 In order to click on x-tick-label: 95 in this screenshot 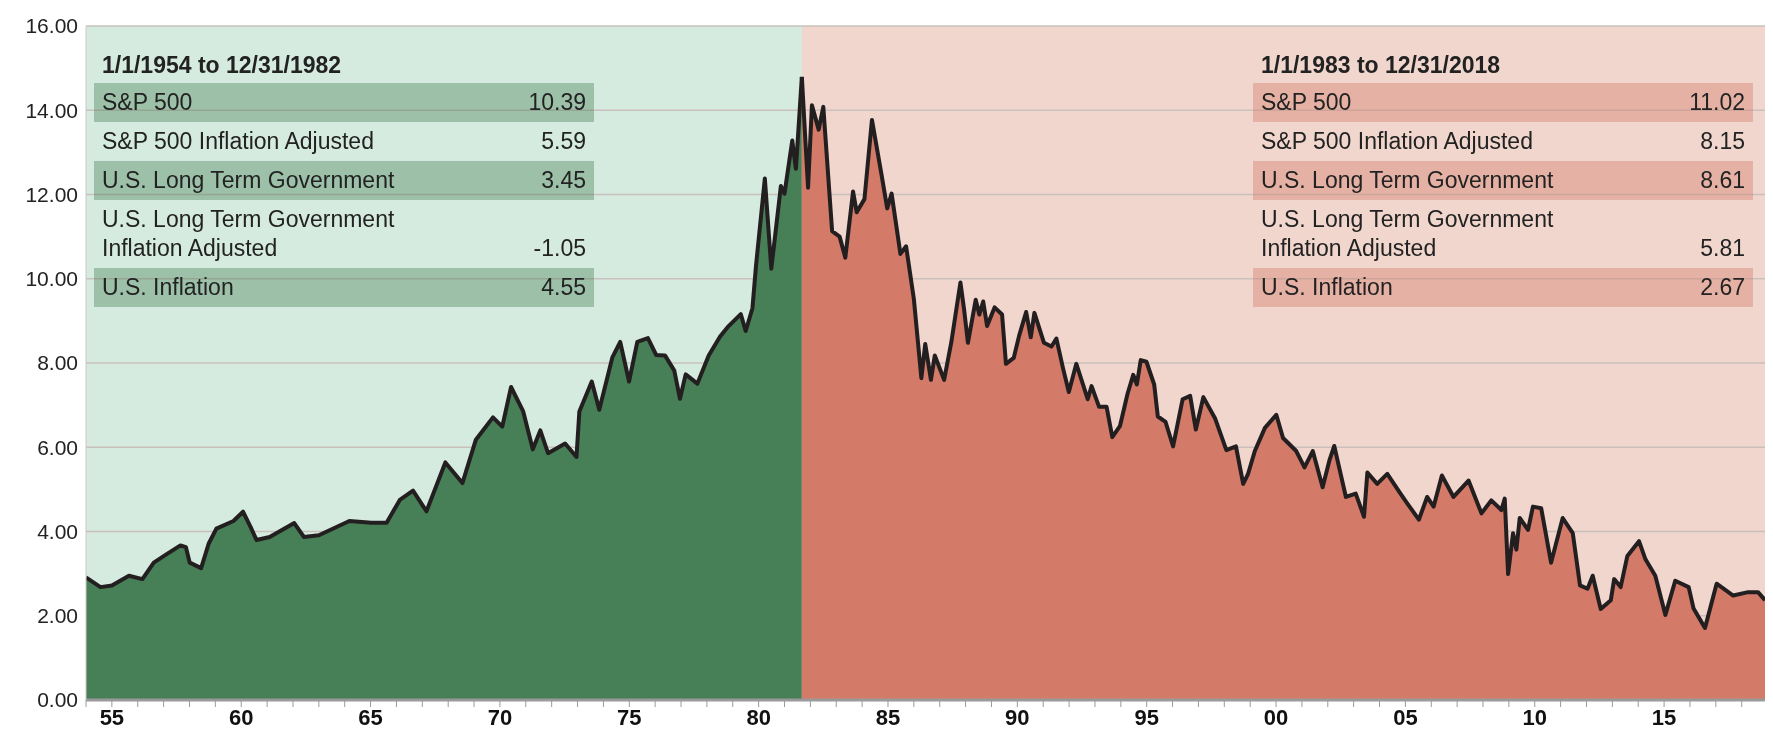, I will do `click(1146, 717)`.